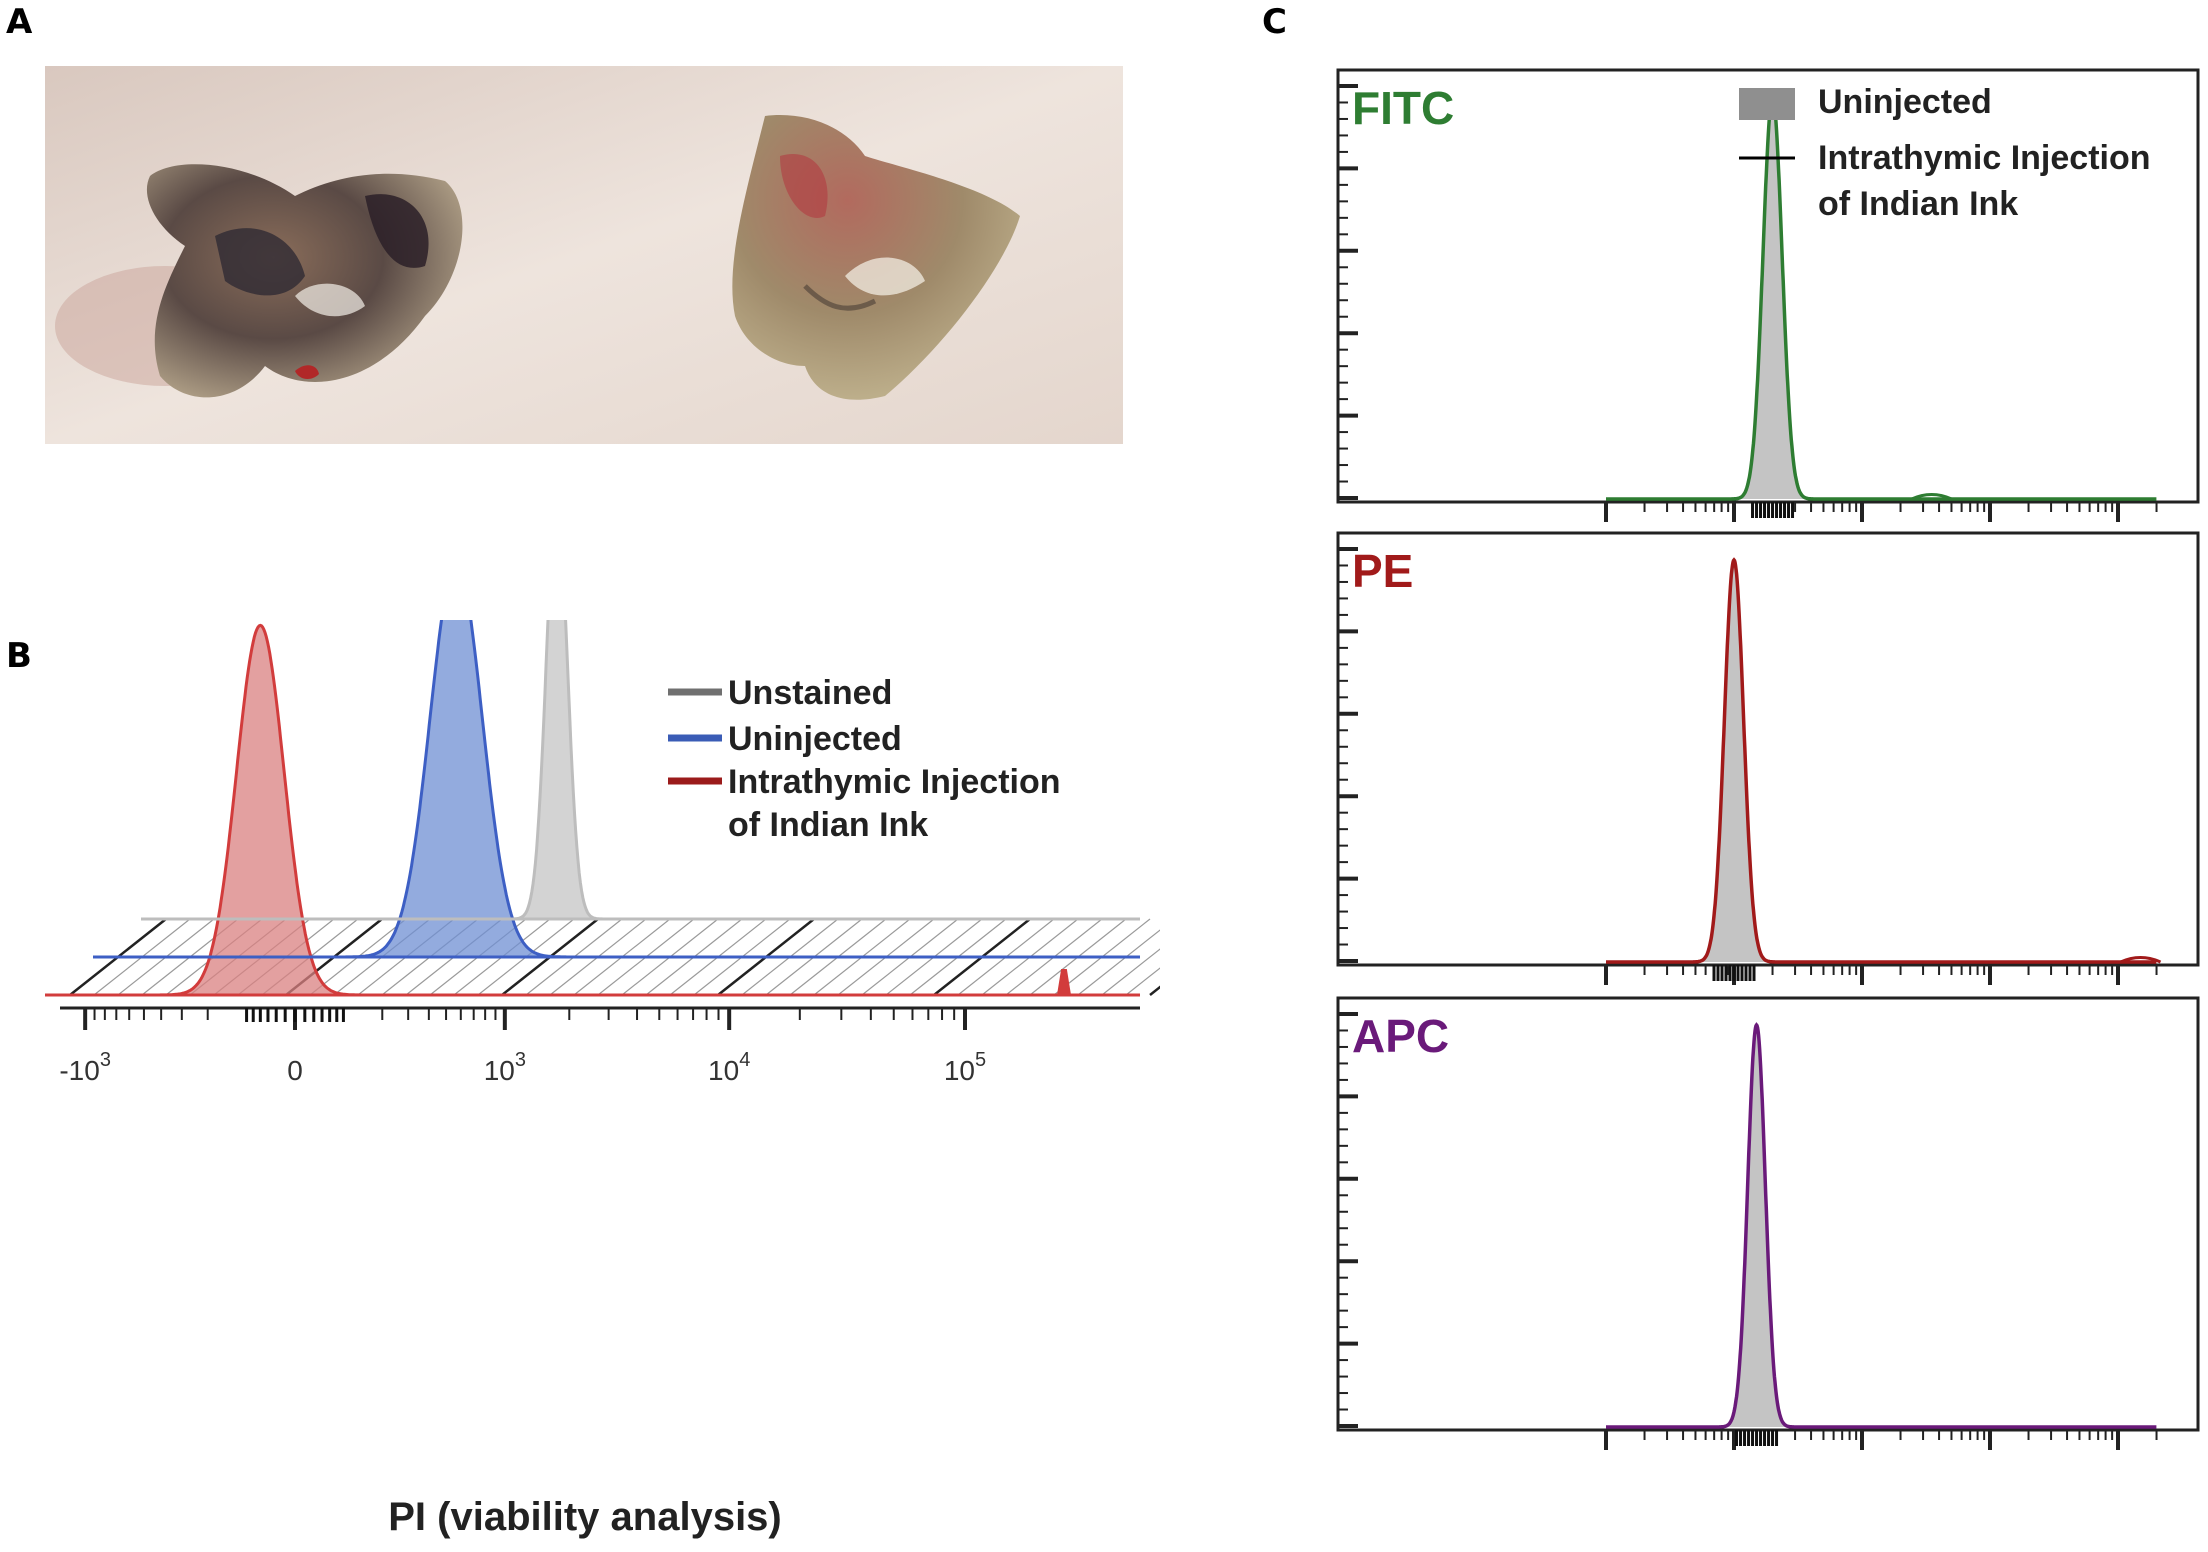 The image size is (2208, 1552). I want to click on x-tick-label: 10⁵, so click(965, 1067).